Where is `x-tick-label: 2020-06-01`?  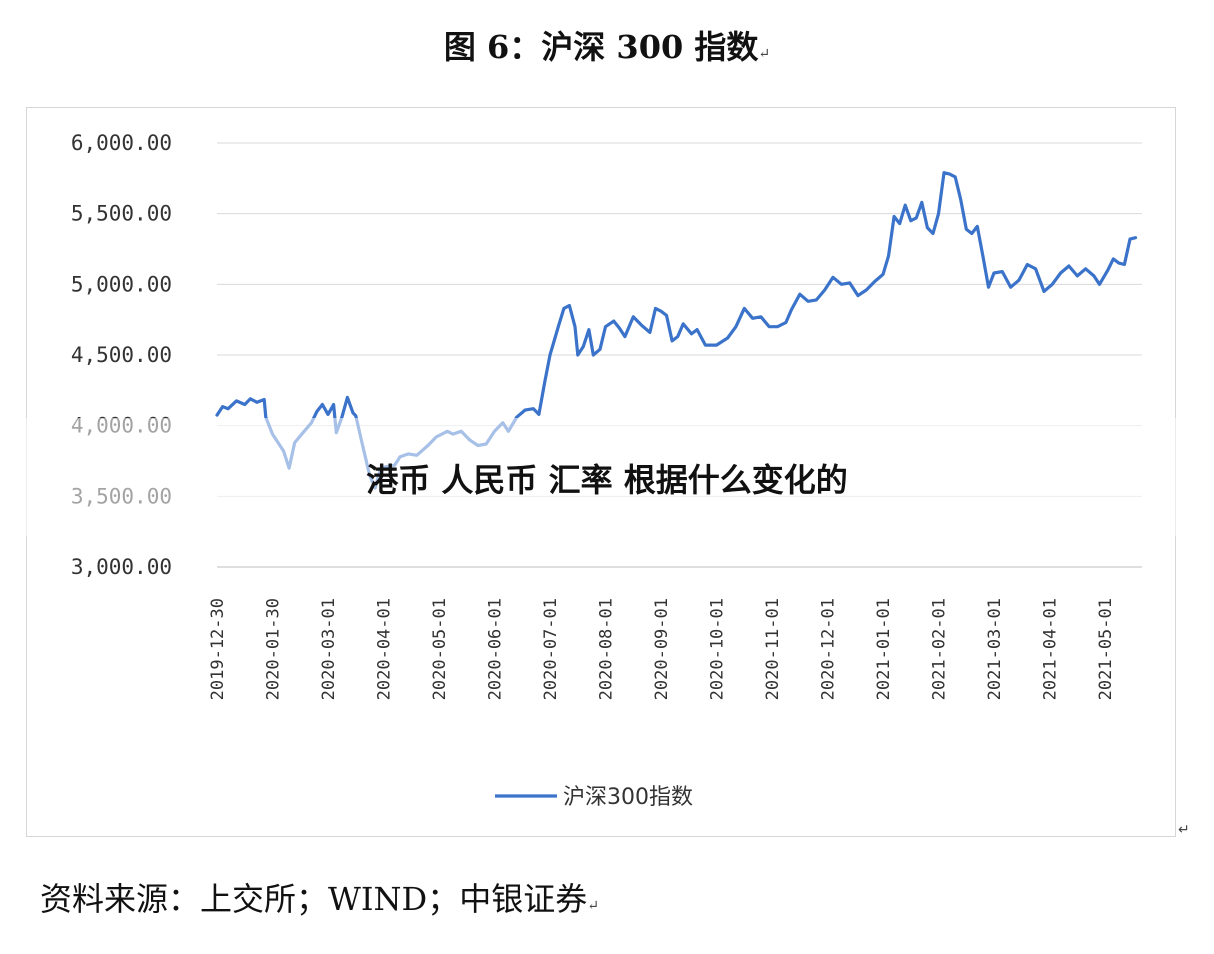 x-tick-label: 2020-06-01 is located at coordinates (496, 649).